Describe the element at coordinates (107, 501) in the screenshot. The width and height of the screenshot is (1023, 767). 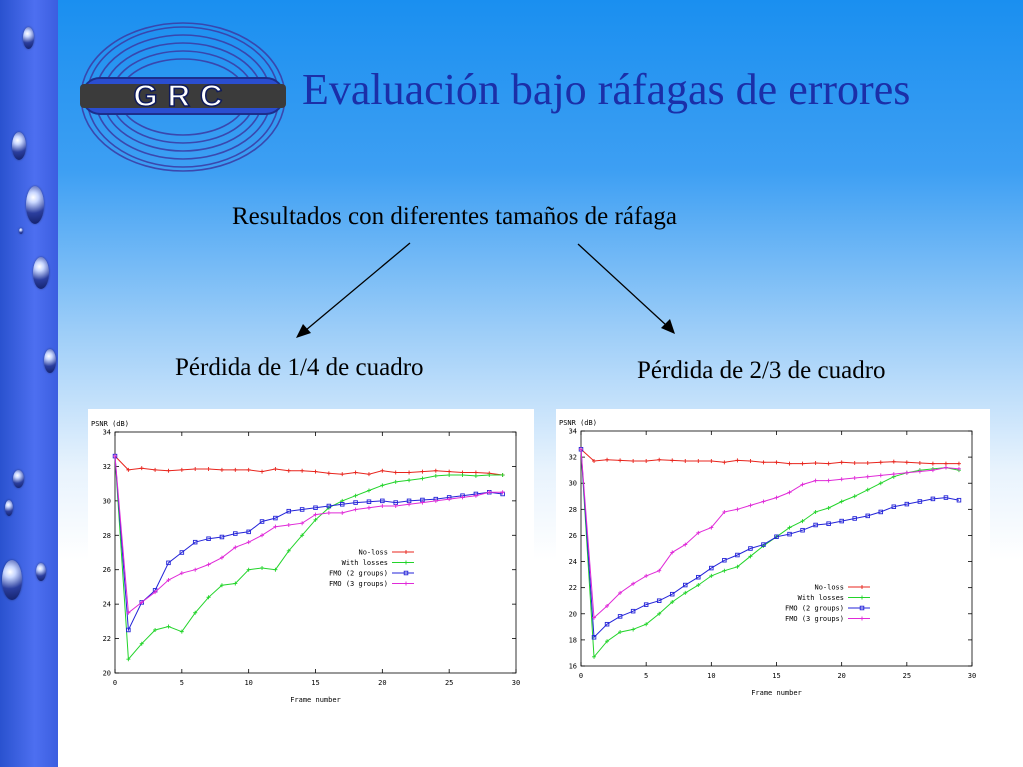
I see `y-tick-label: 30` at that location.